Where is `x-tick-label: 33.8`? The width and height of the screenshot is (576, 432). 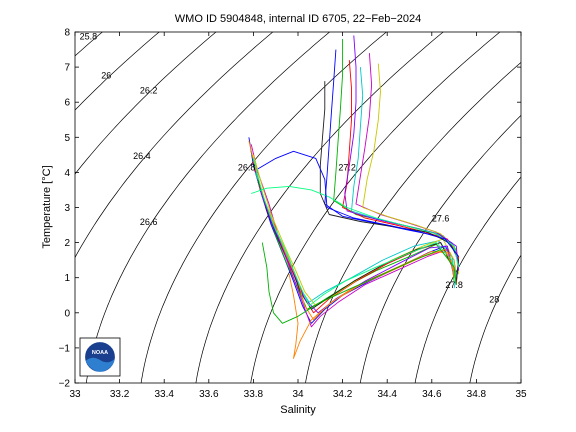 x-tick-label: 33.8 is located at coordinates (254, 394).